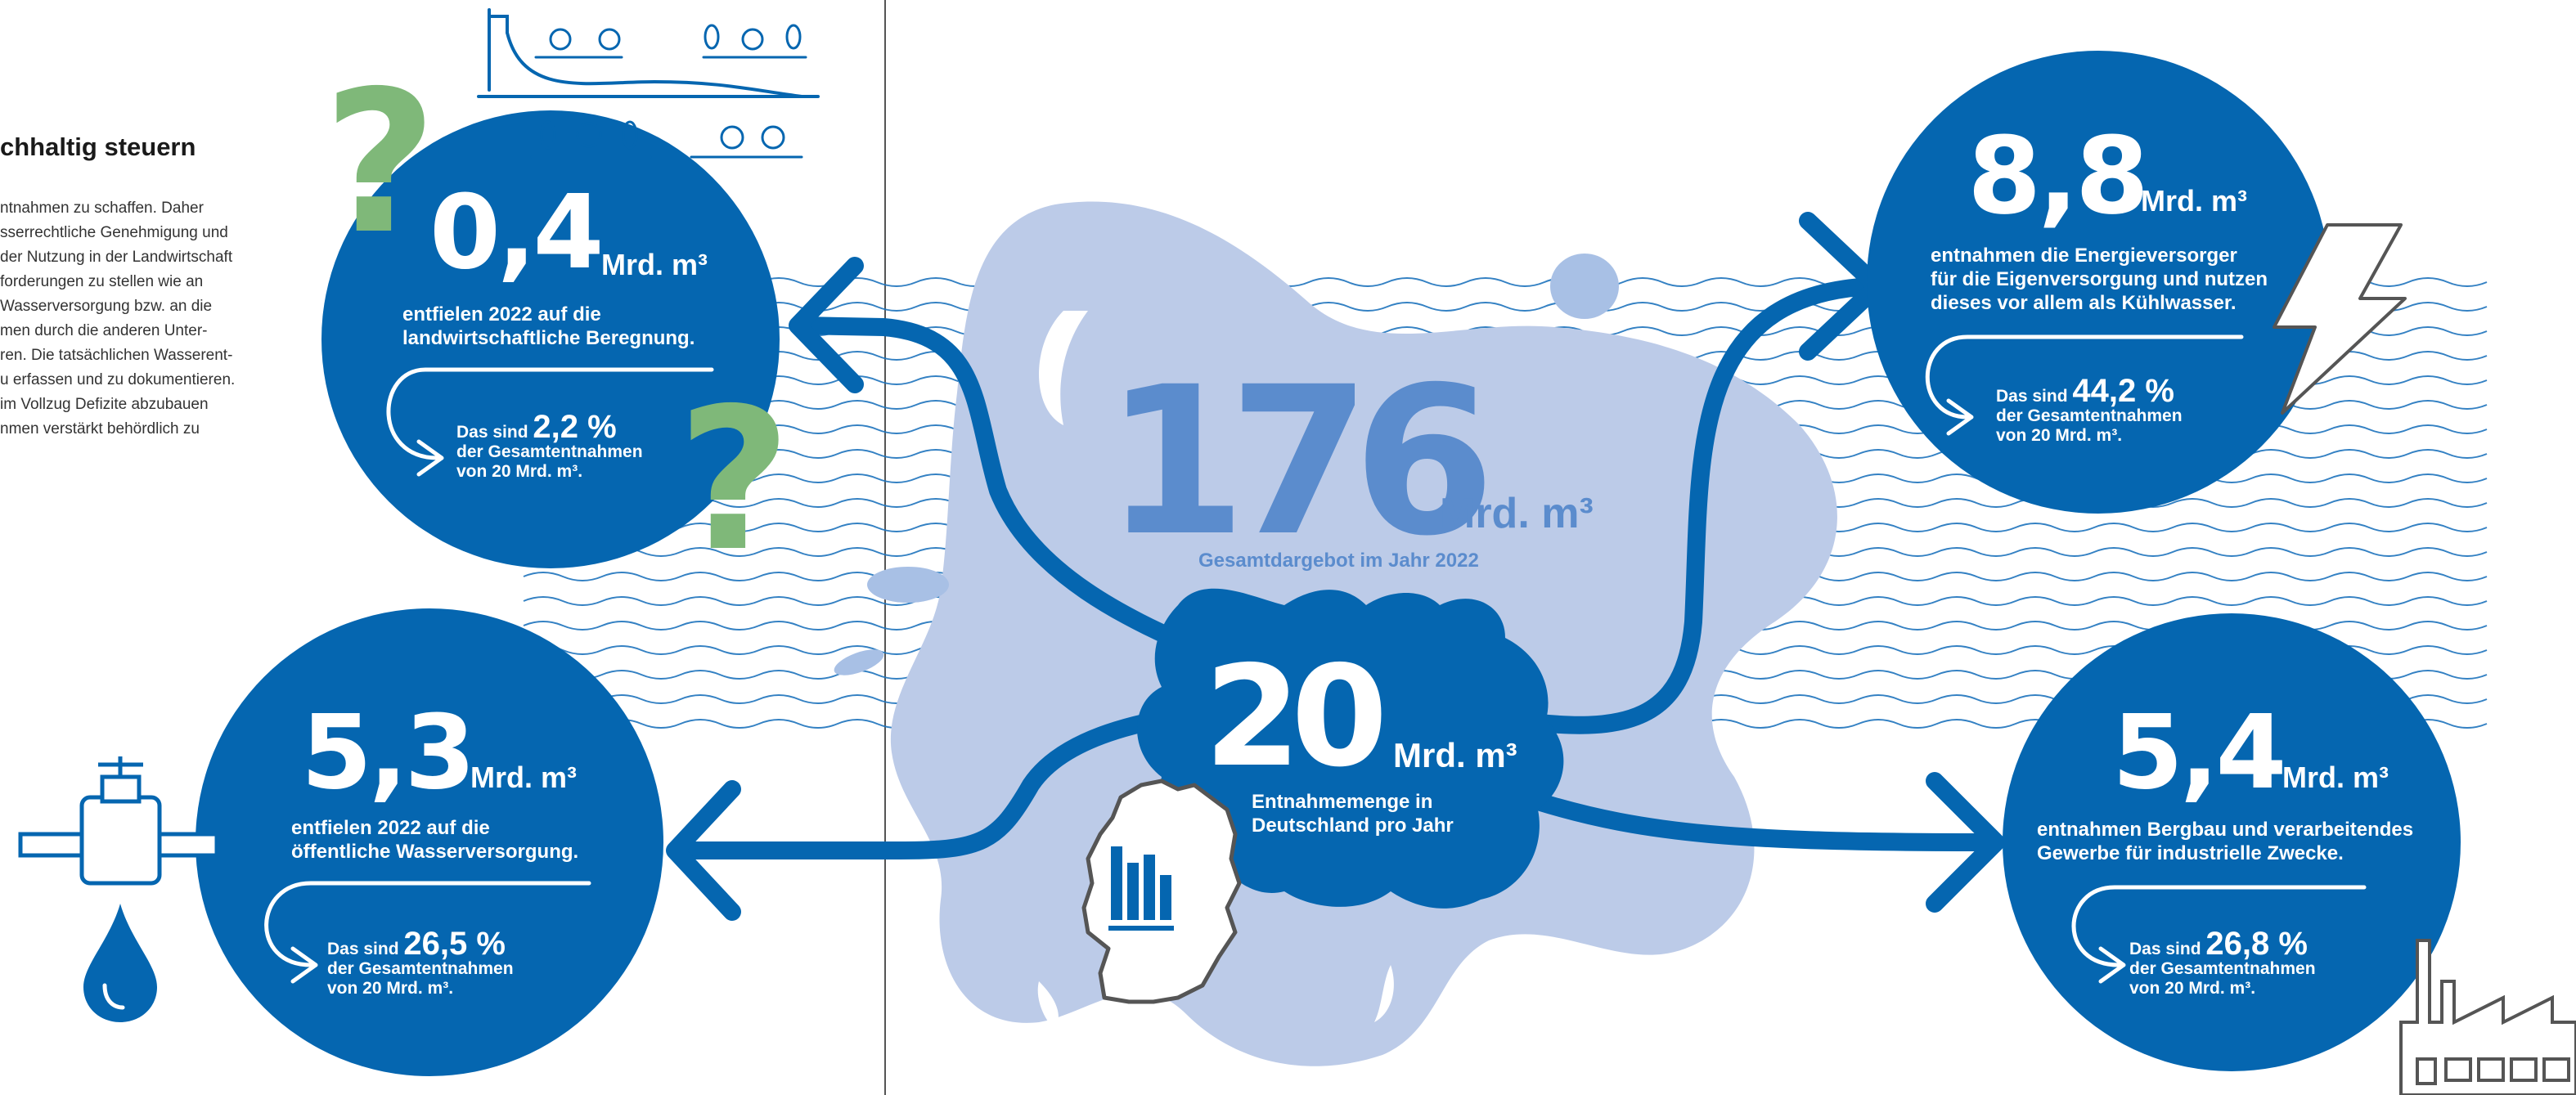  I want to click on body-text-line: sserrechtliche Genehmigung und, so click(114, 232).